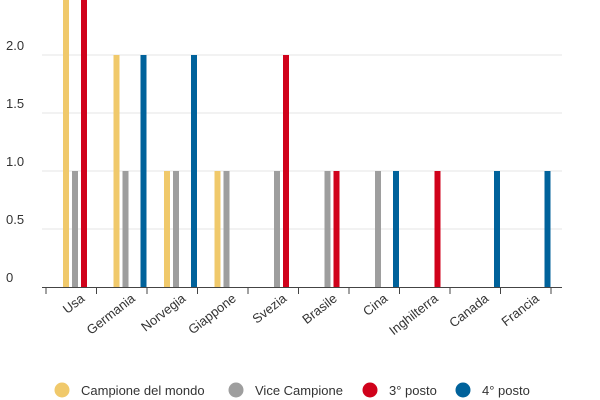 The height and width of the screenshot is (400, 600). Describe the element at coordinates (375, 304) in the screenshot. I see `x-tick-label: Cina` at that location.